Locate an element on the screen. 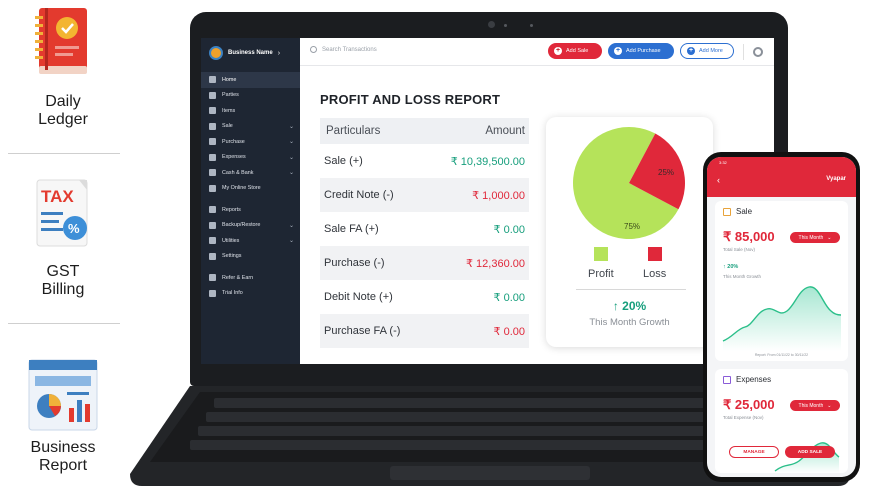 This screenshot has width=869, height=496. gear-icon is located at coordinates (758, 52).